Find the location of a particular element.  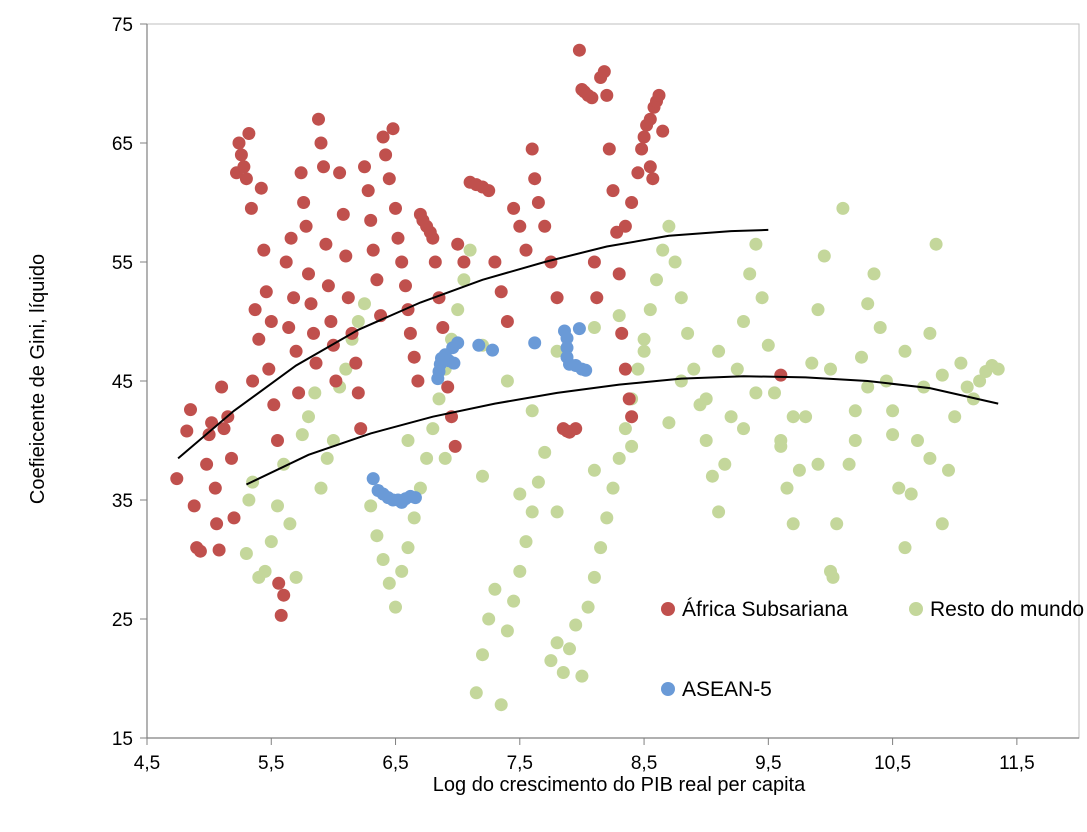

y-tick-label: 55 is located at coordinates (122, 263).